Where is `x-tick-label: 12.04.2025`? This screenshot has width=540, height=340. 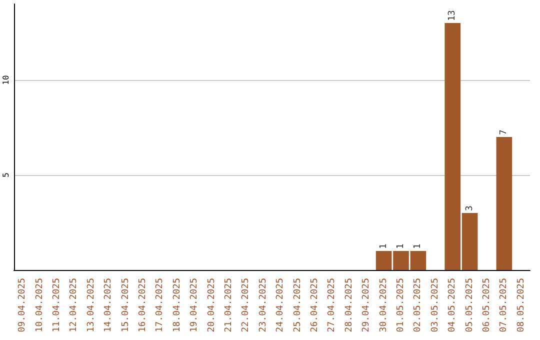 x-tick-label: 12.04.2025 is located at coordinates (74, 305).